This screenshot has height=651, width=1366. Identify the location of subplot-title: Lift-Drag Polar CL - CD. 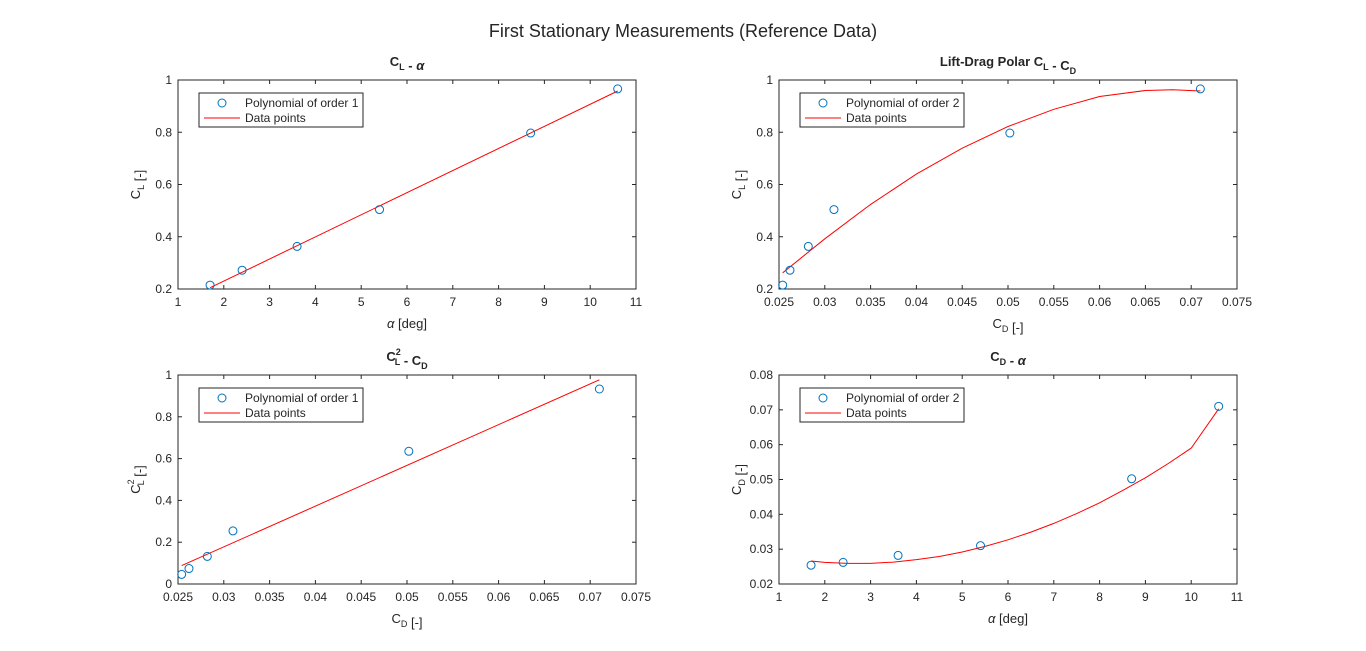
(1008, 65).